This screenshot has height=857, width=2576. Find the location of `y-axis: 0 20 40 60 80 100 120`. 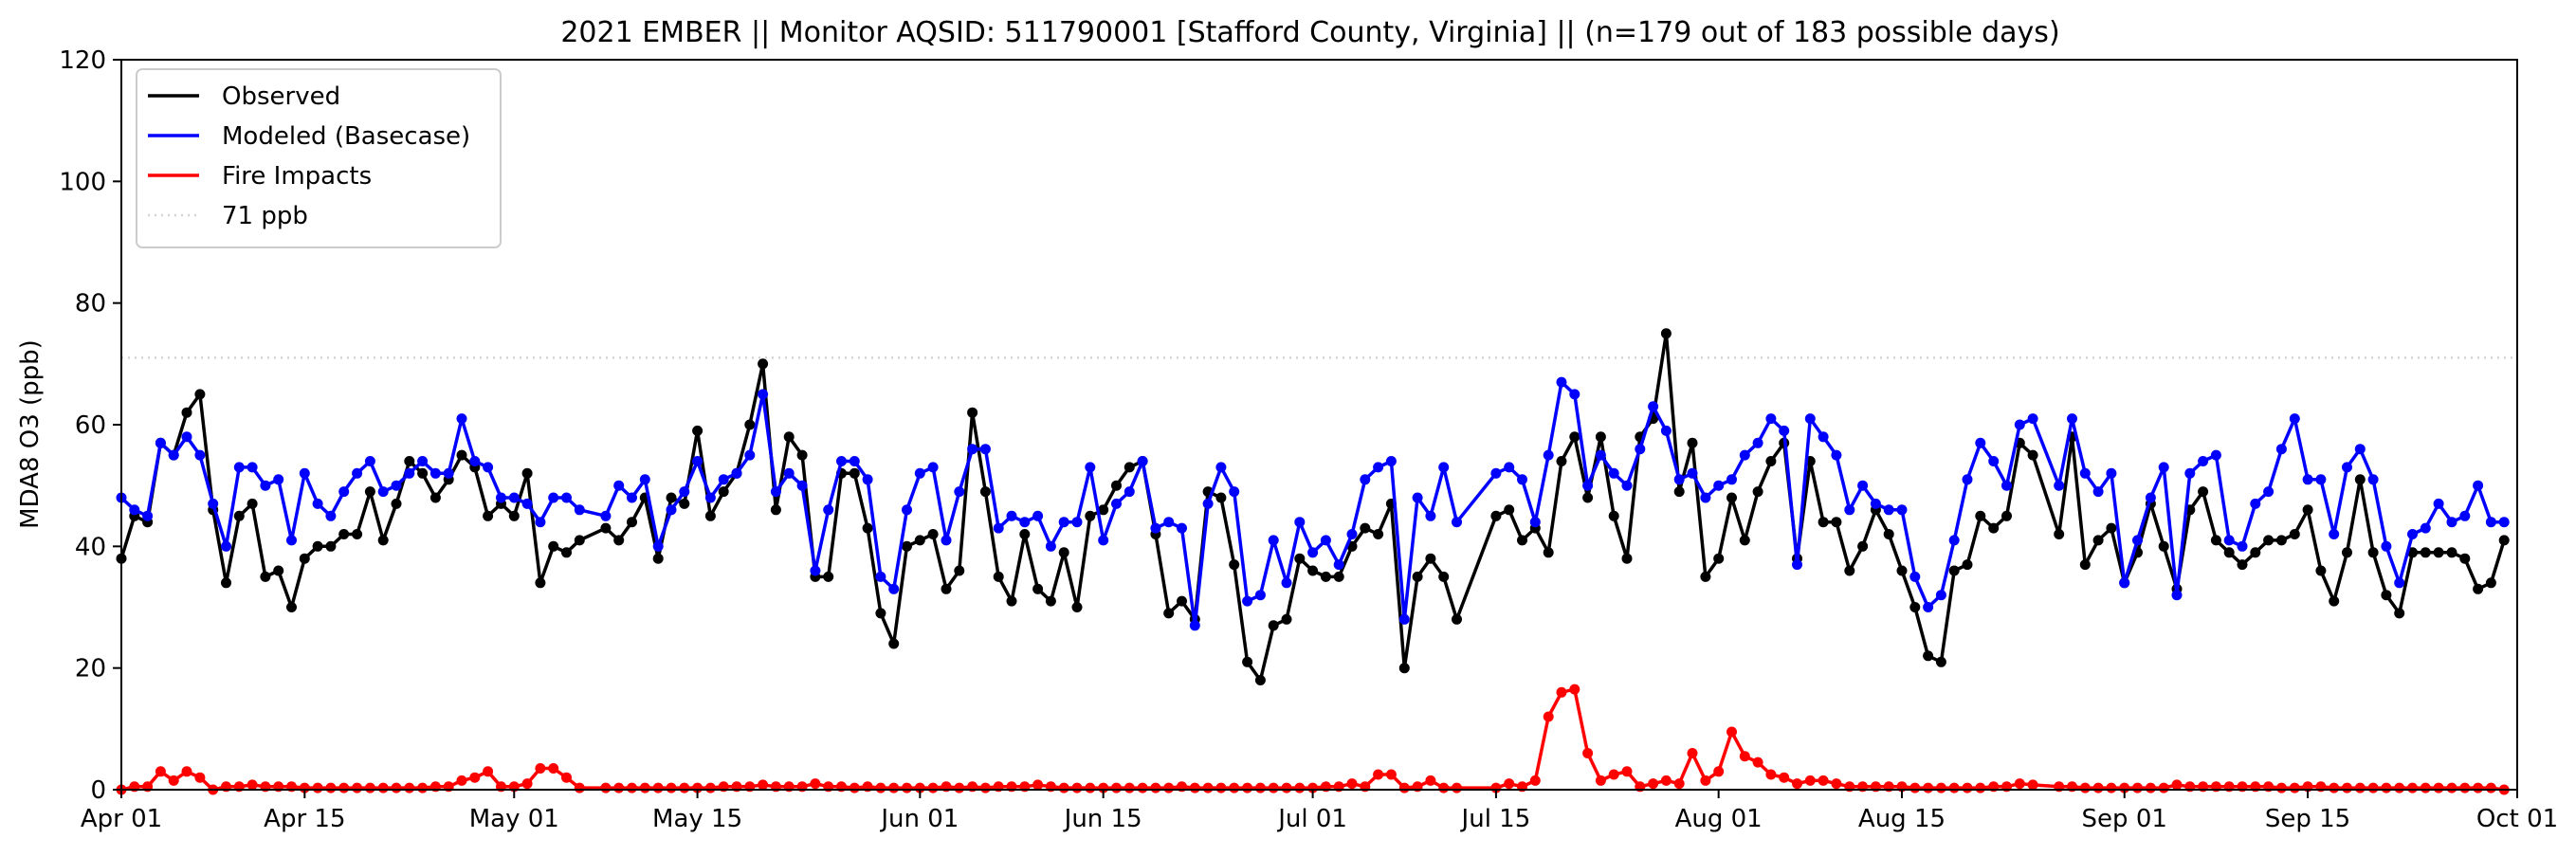

y-axis: 0 20 40 60 80 100 120 is located at coordinates (90, 425).